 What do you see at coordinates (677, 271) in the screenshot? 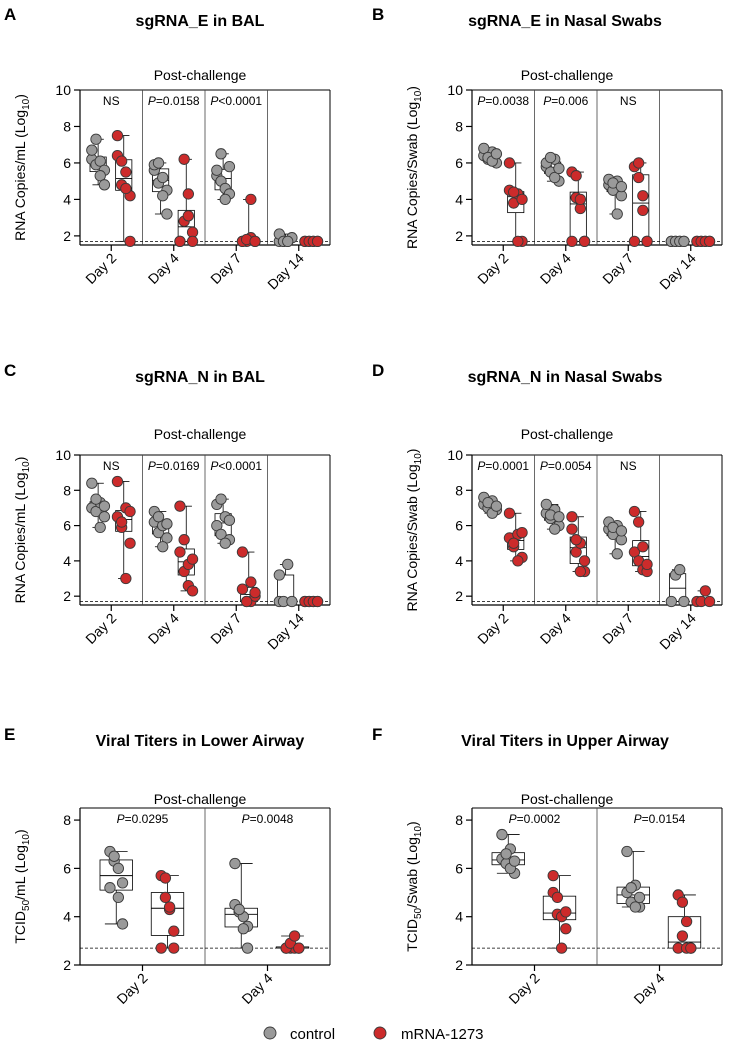
I see `x-tick-label: Day 14` at bounding box center [677, 271].